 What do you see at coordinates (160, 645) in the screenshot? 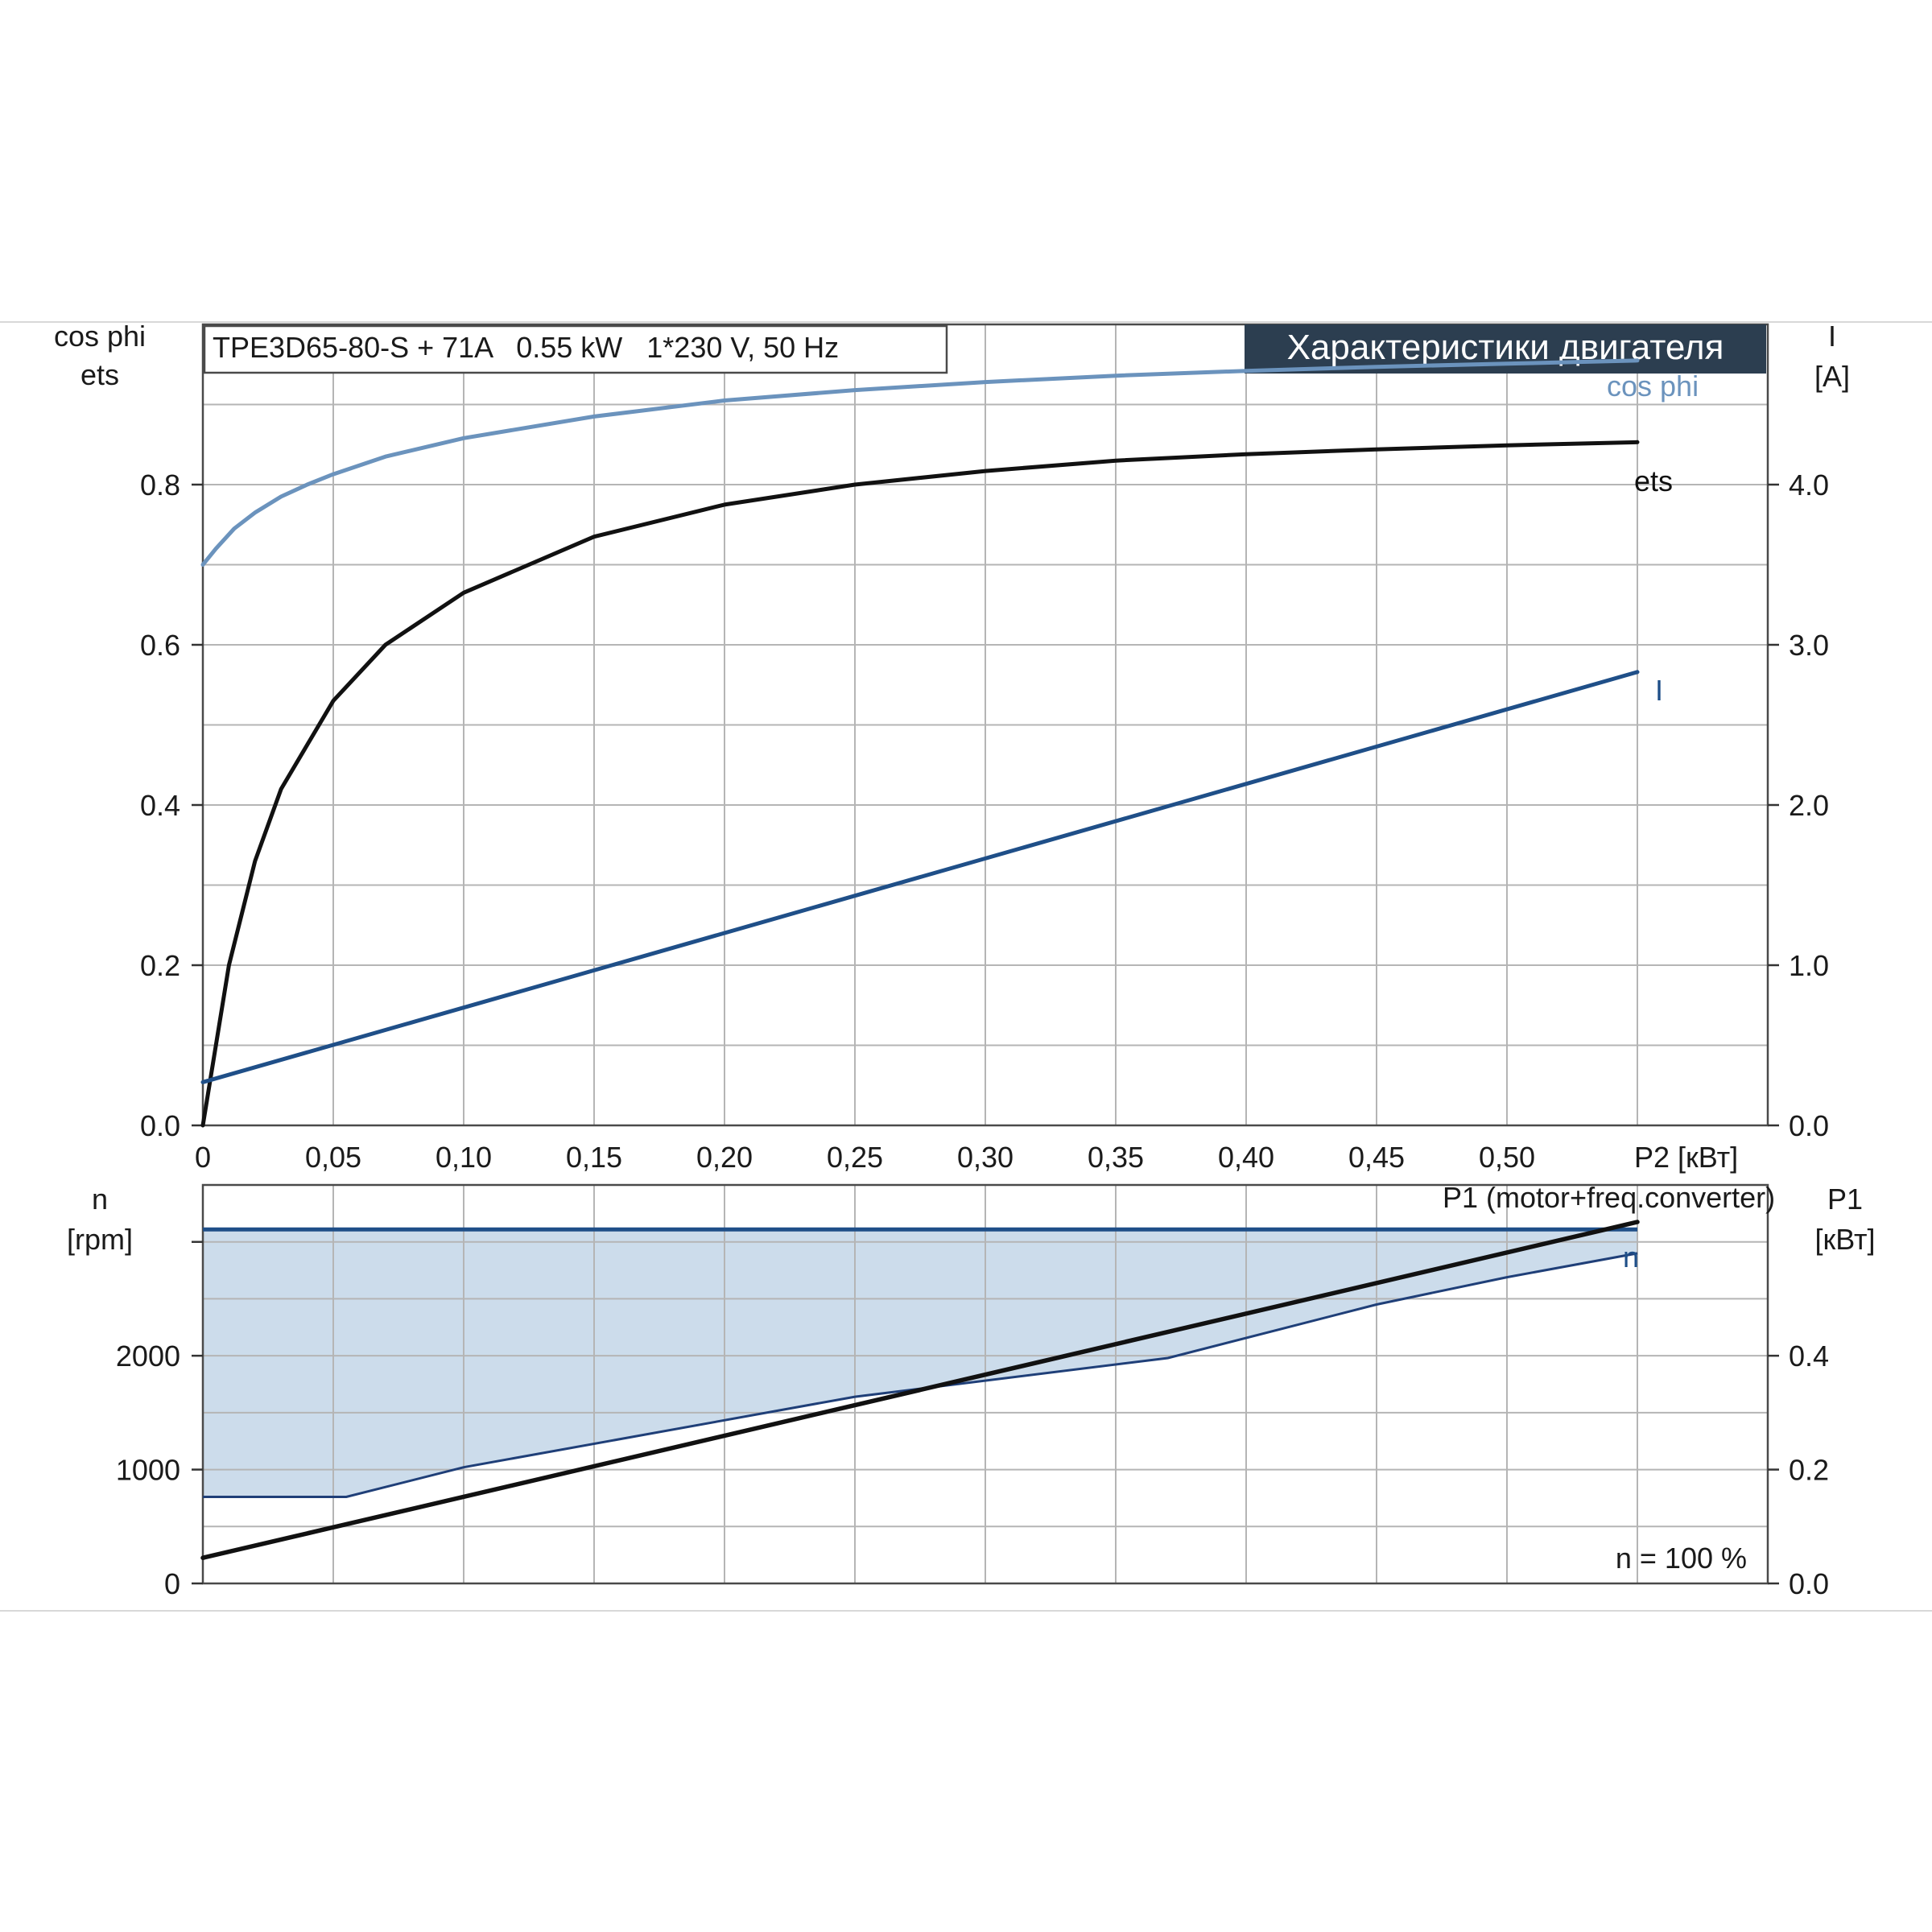
I see `y-left-tick-label: 0.6` at bounding box center [160, 645].